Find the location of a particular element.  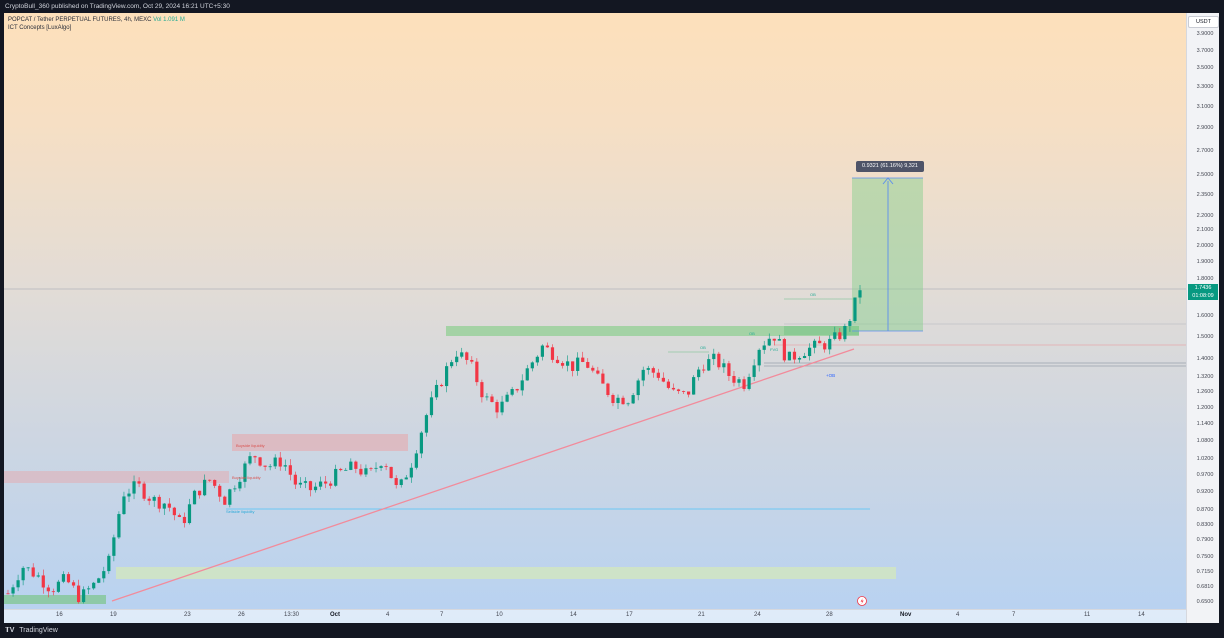

indicator-name: ICT Concepts [LuxAlgo] is located at coordinates (40, 28).